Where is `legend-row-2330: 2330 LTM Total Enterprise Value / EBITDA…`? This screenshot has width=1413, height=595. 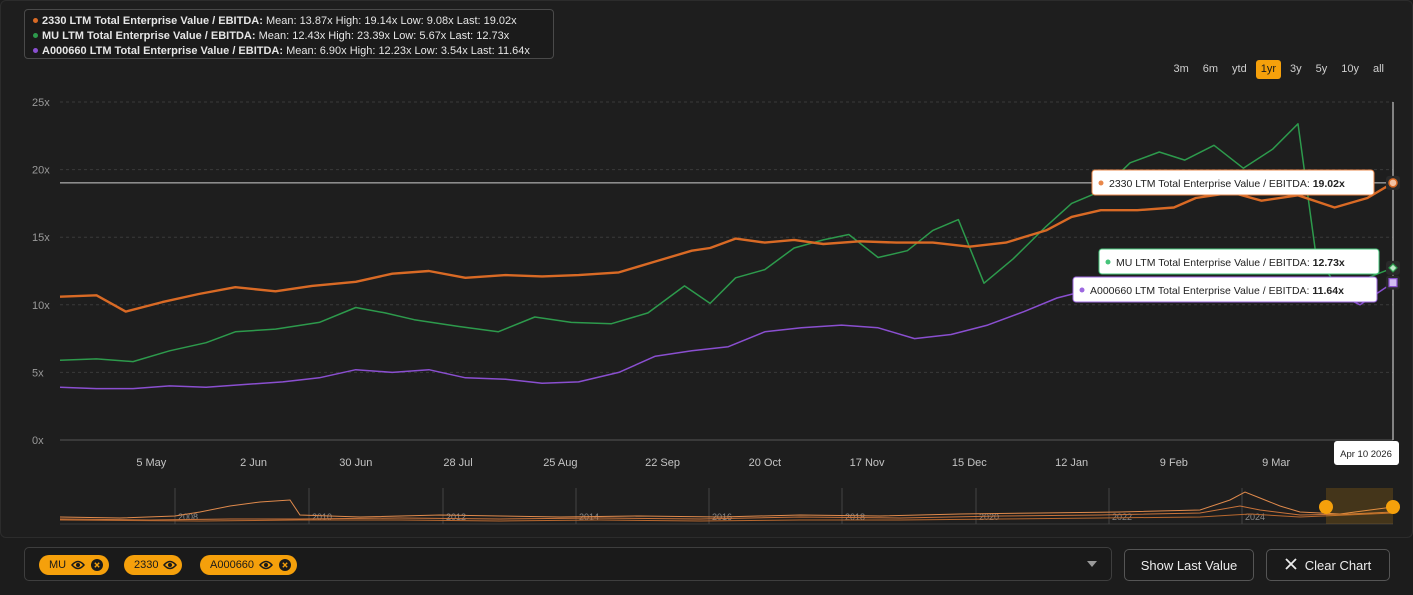 legend-row-2330: 2330 LTM Total Enterprise Value / EBITDA… is located at coordinates (292, 21).